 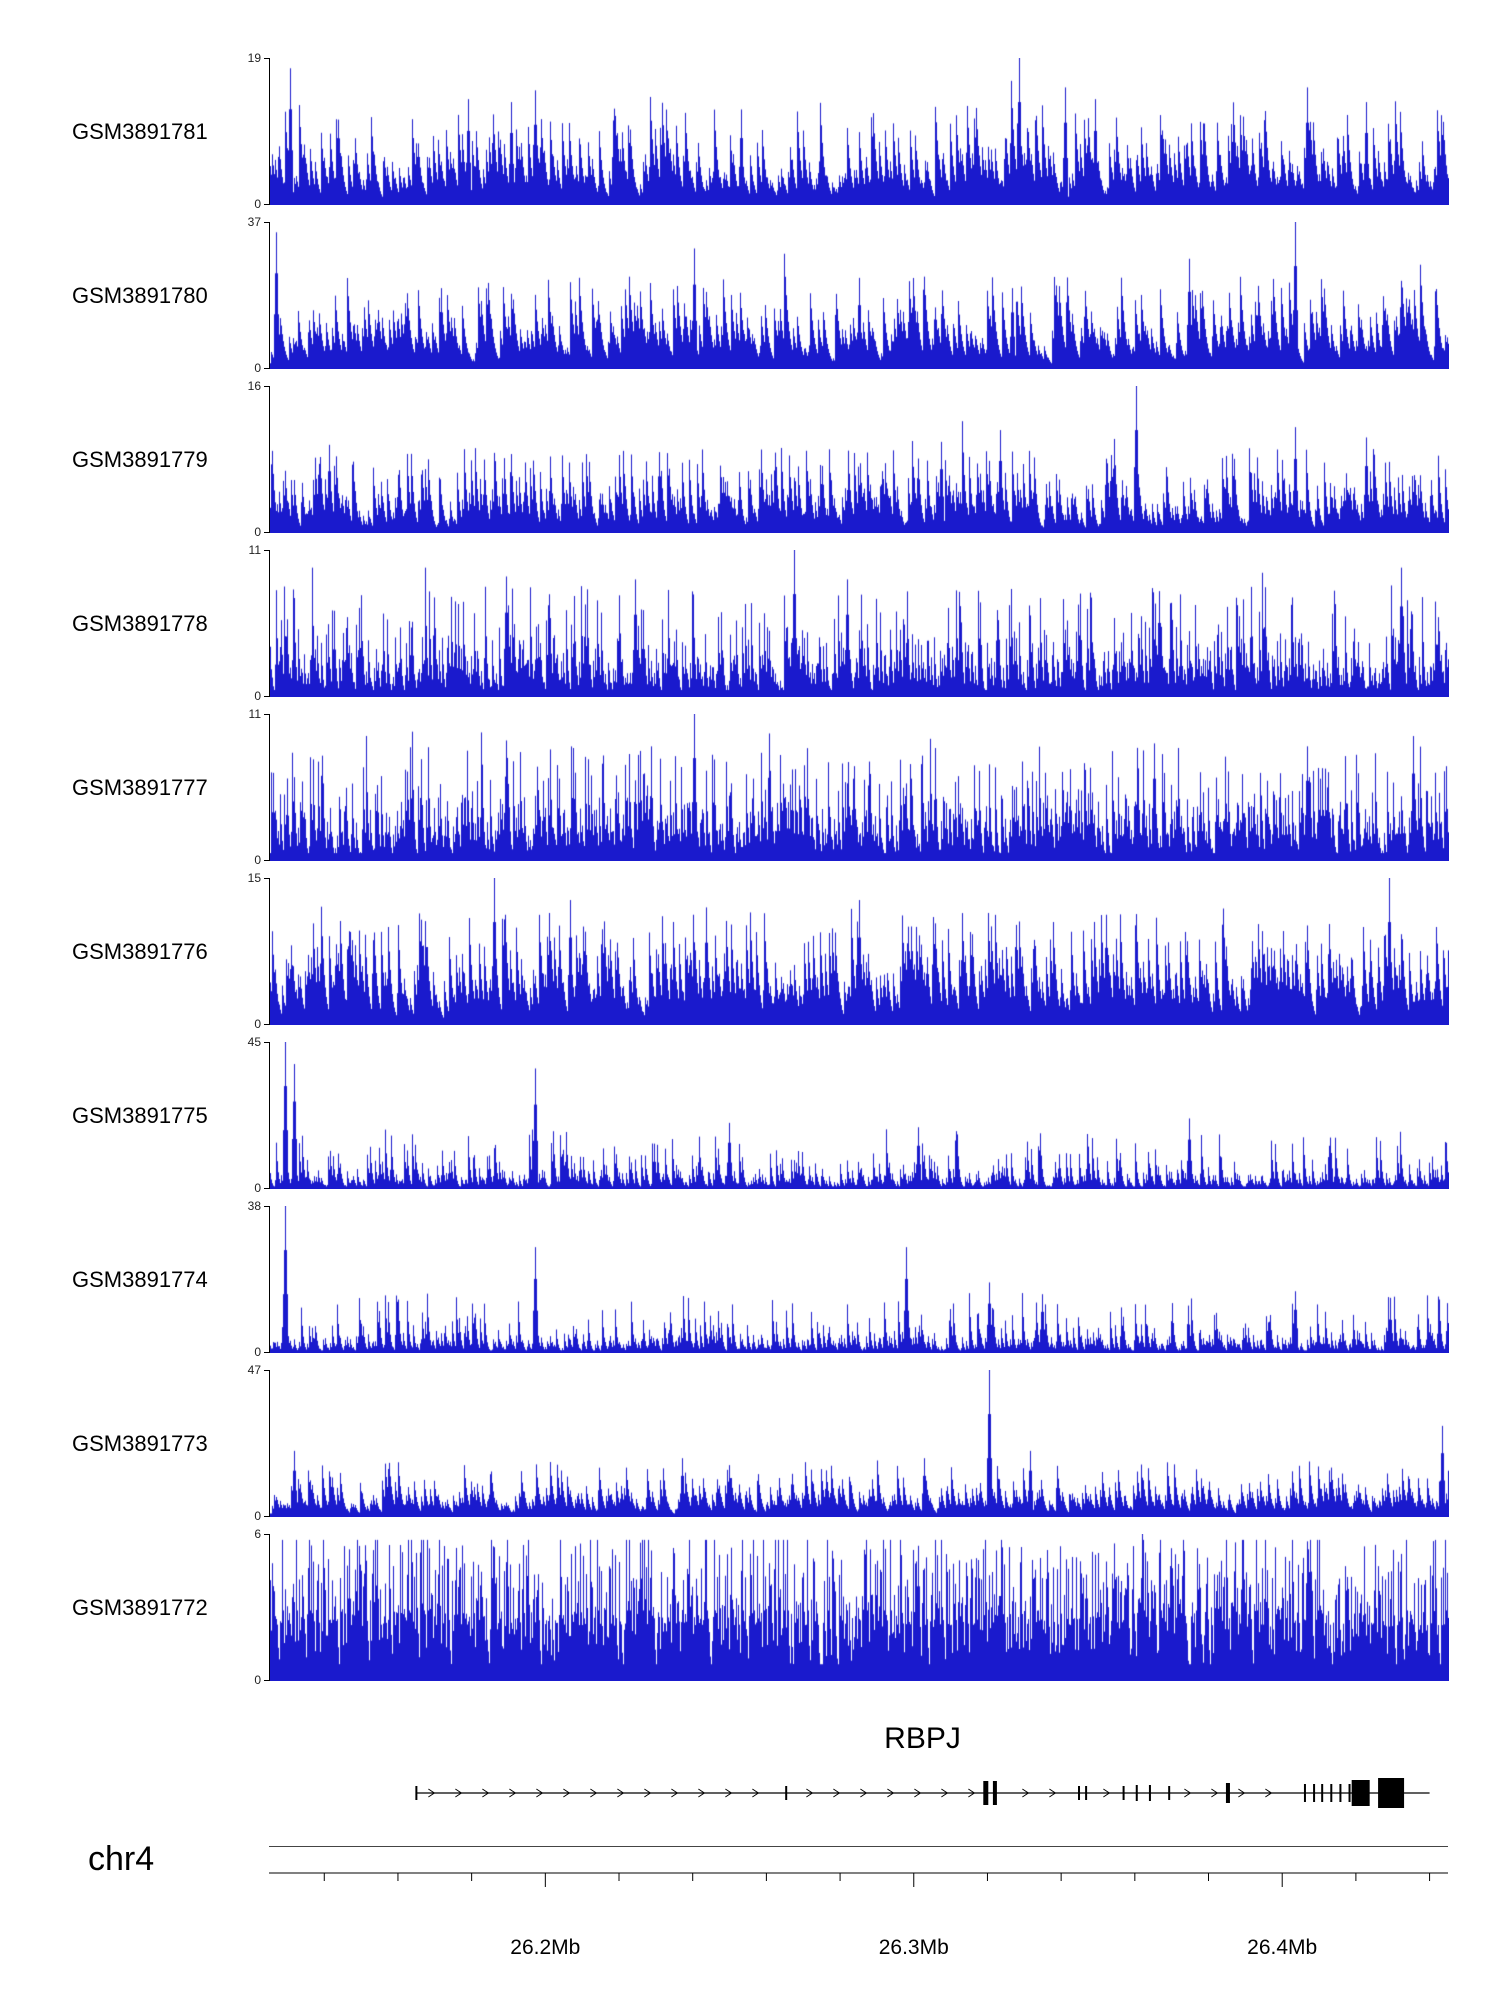 I want to click on coverage-track: GSM3891779 16 0, so click(x=750, y=459).